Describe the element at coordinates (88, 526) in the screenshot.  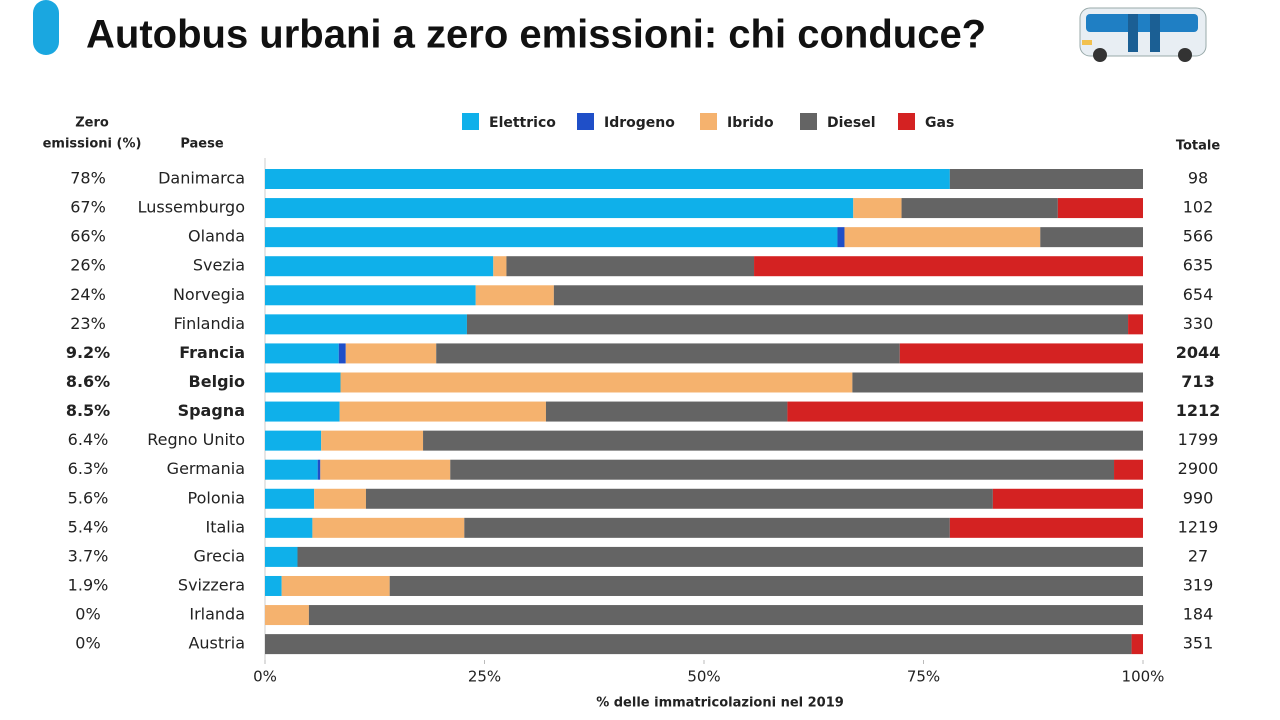
I see `zero-emission-label: 5.4%` at that location.